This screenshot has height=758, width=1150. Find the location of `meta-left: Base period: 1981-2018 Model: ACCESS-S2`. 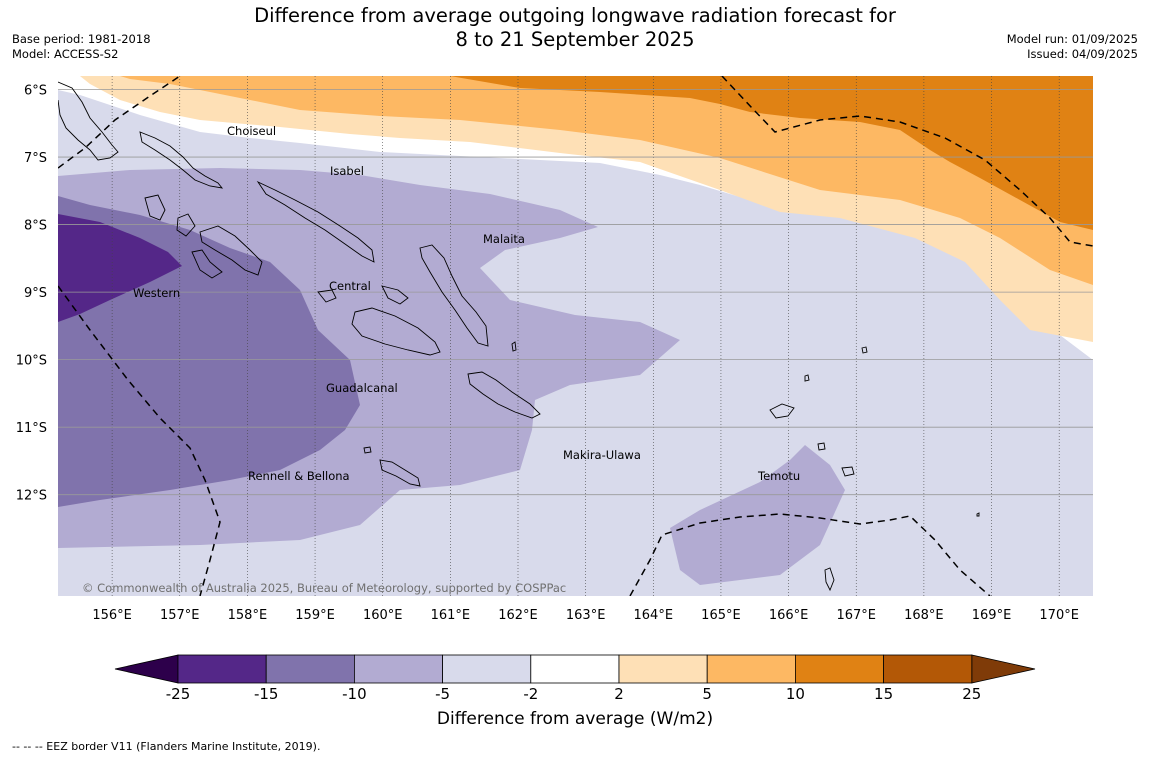

meta-left: Base period: 1981-2018 Model: ACCESS-S2 is located at coordinates (81, 47).